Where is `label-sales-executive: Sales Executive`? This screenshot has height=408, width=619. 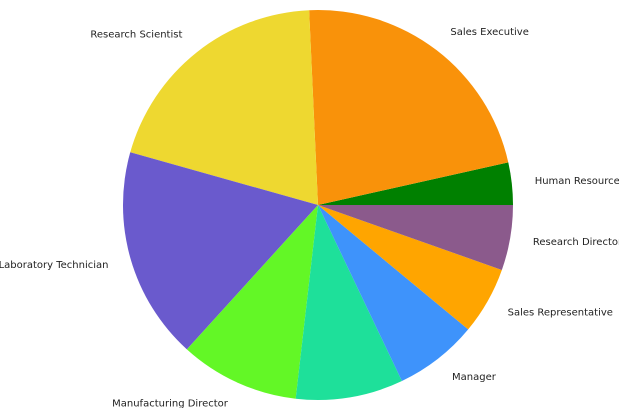
label-sales-executive: Sales Executive is located at coordinates (489, 32).